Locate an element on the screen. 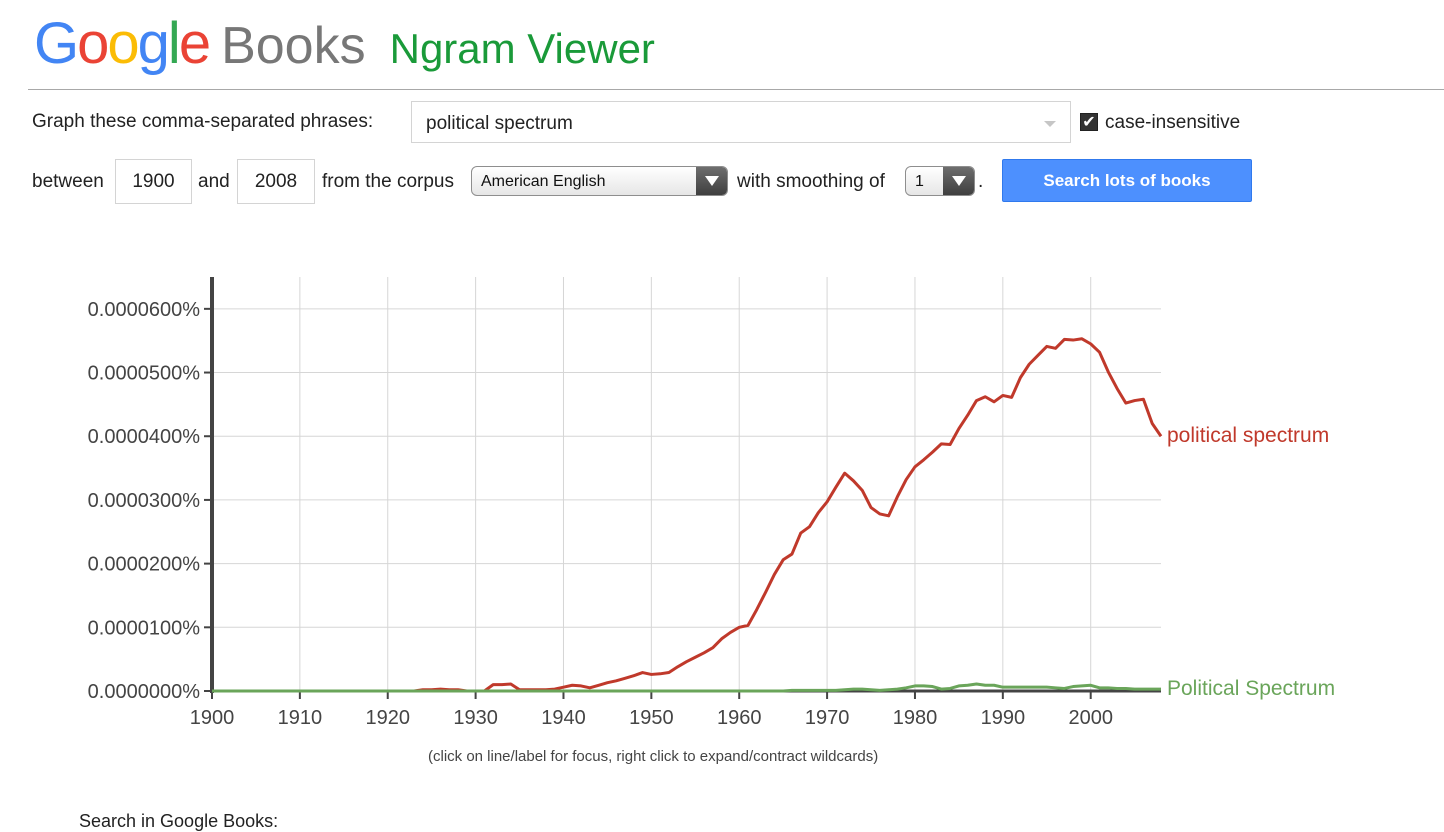  smoothing-select: 1 is located at coordinates (940, 181).